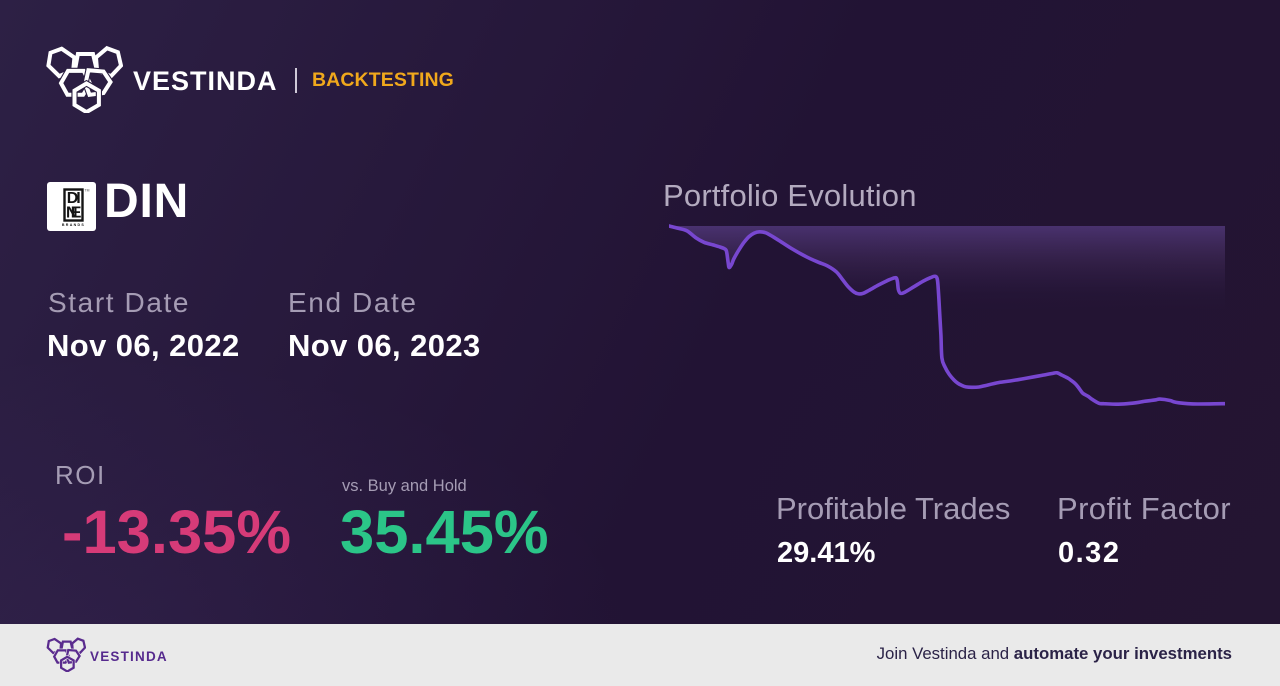 The image size is (1280, 686). Describe the element at coordinates (74, 198) in the screenshot. I see `svg-text: DI` at that location.